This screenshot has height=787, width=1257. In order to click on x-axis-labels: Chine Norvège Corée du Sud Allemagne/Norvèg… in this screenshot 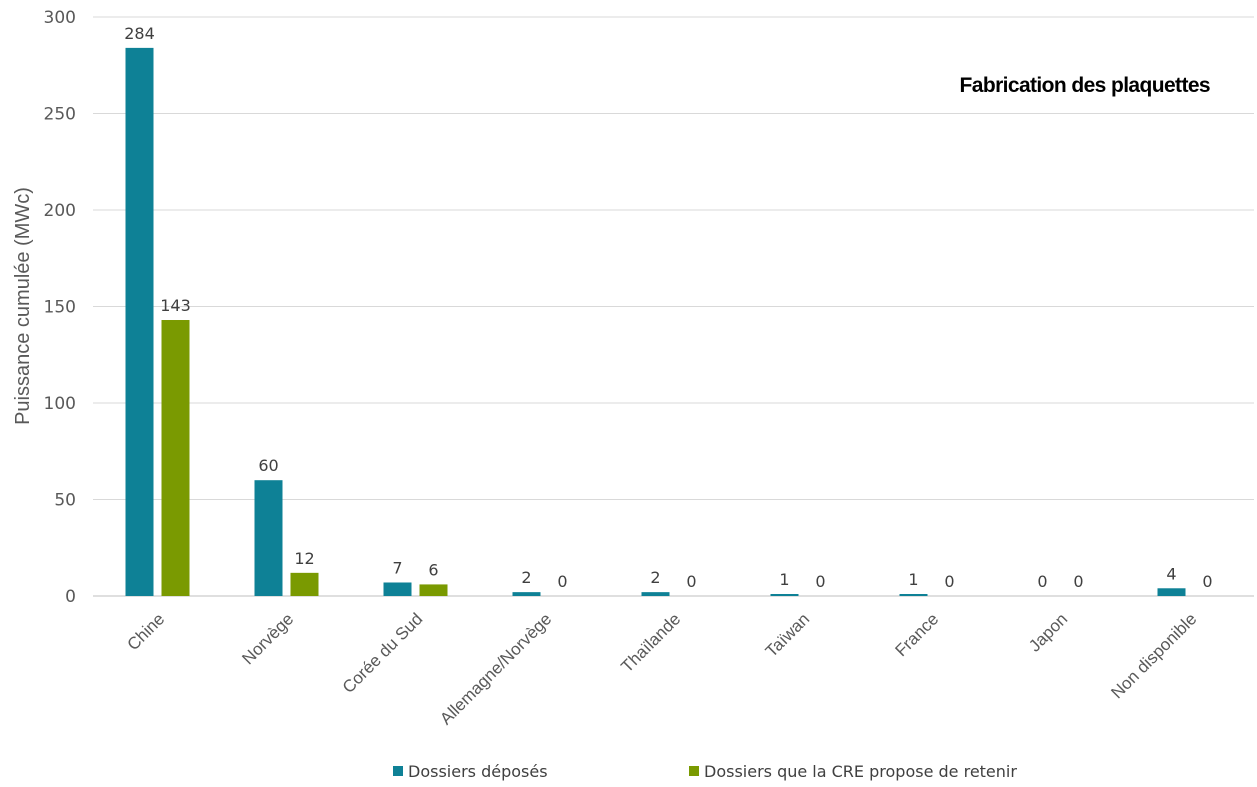, I will do `click(661, 668)`.